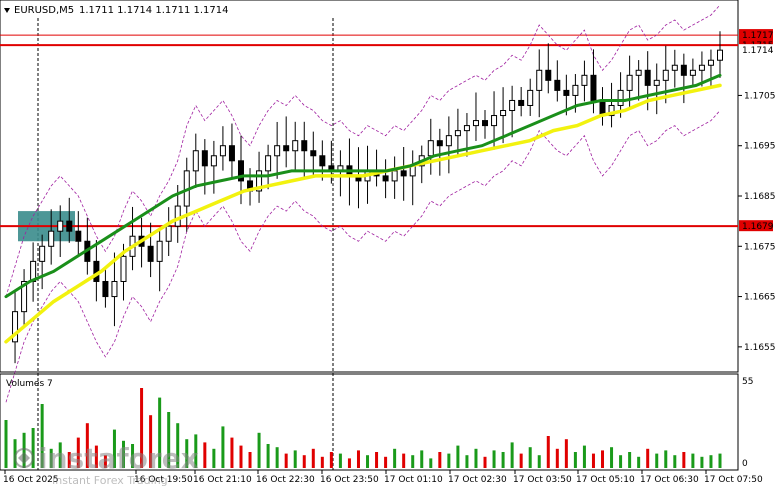  Describe the element at coordinates (349, 480) in the screenshot. I see `x-tick-label: 16 Oct 23:50` at that location.